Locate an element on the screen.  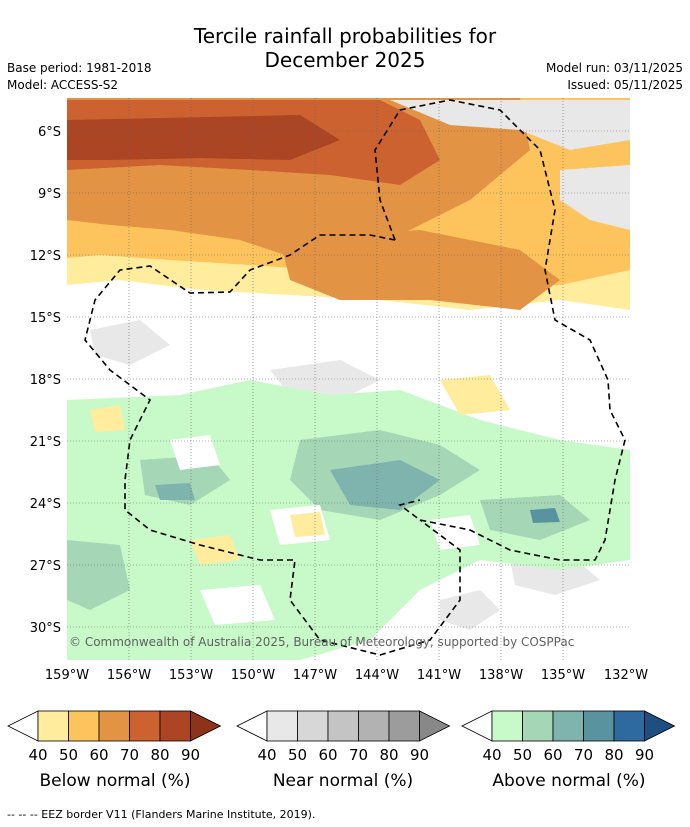
title-line-1: Tercile rainfall probabilities for is located at coordinates (345, 36).